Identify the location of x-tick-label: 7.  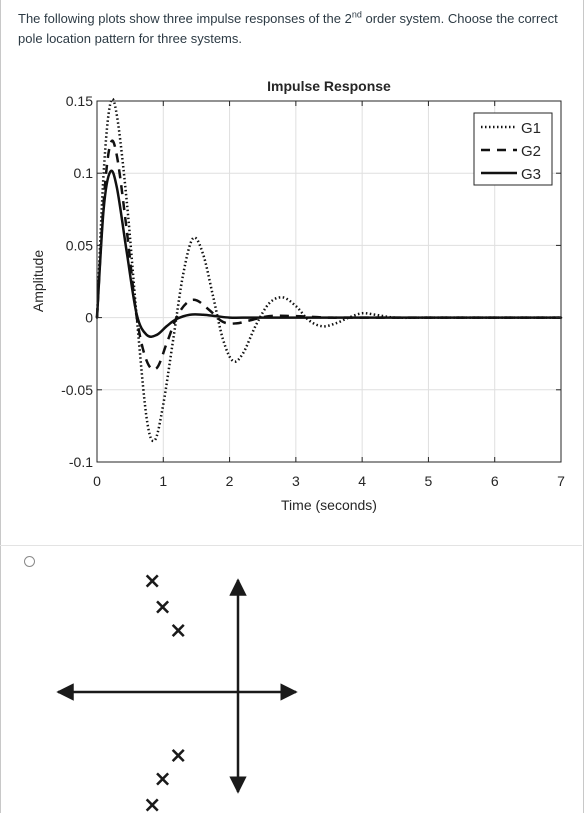
(561, 481).